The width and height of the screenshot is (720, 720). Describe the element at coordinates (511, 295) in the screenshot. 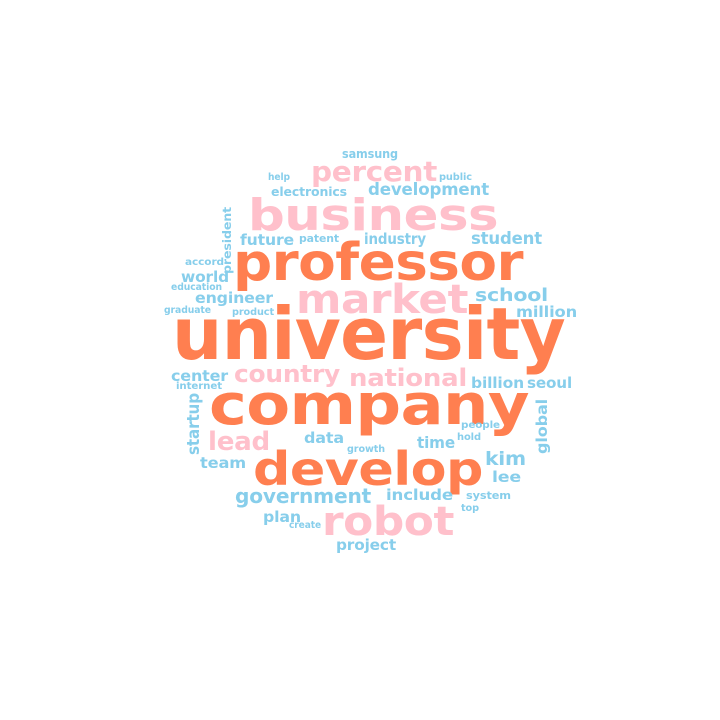

I see `word-school: school` at that location.